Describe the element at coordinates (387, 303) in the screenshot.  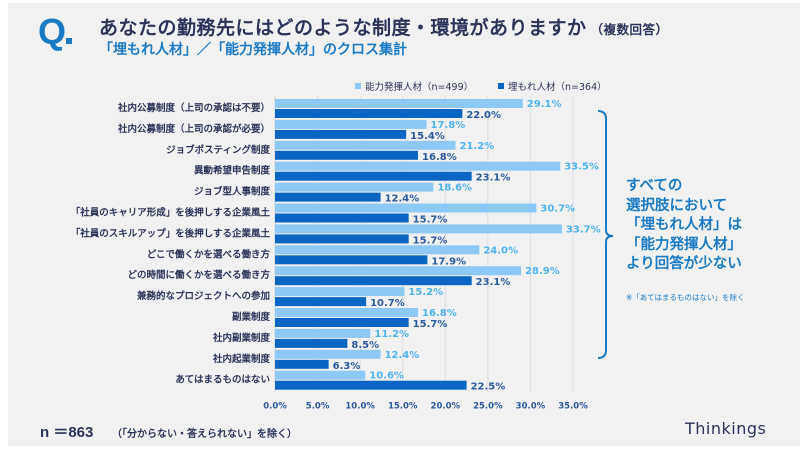
I see `data-label-dark: 10.7%` at that location.